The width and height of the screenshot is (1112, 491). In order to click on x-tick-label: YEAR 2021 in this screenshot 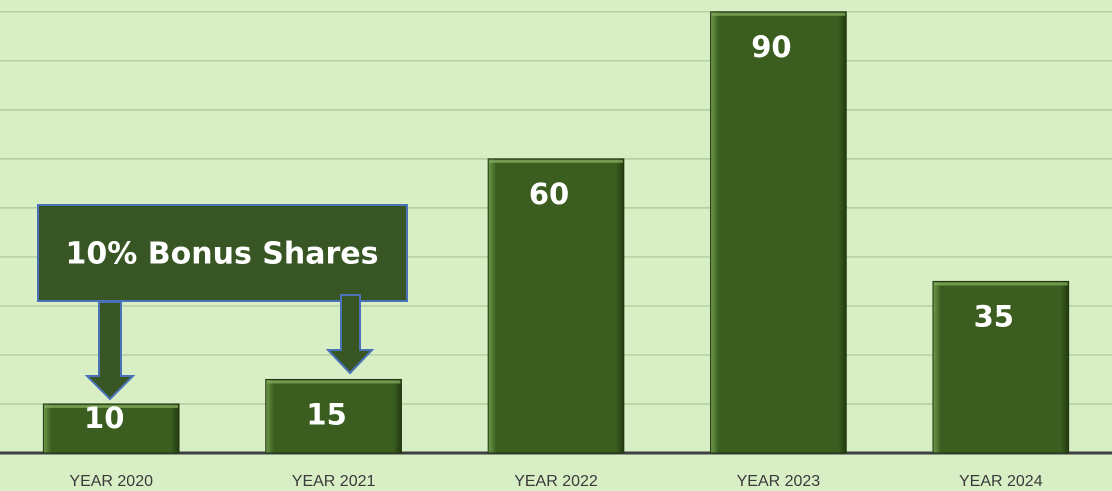, I will do `click(334, 481)`.